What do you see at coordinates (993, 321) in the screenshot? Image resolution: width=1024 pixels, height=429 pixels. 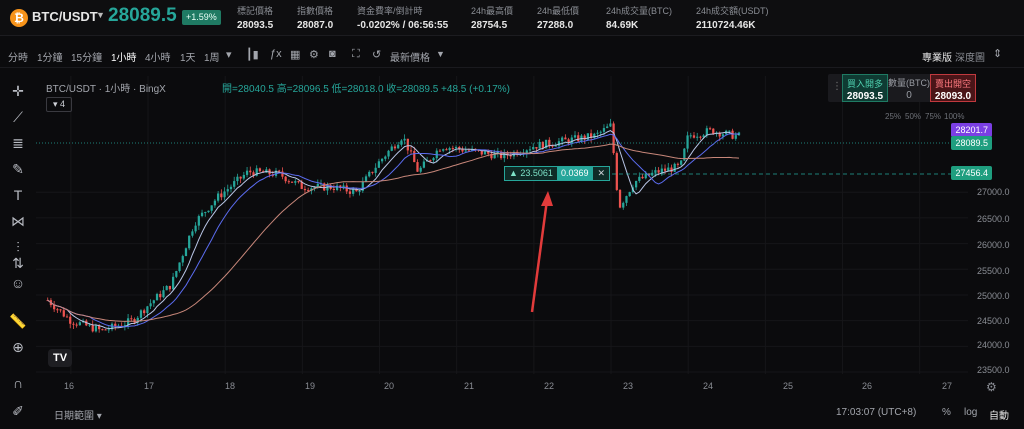 I see `y-tick-label: 24500.0` at bounding box center [993, 321].